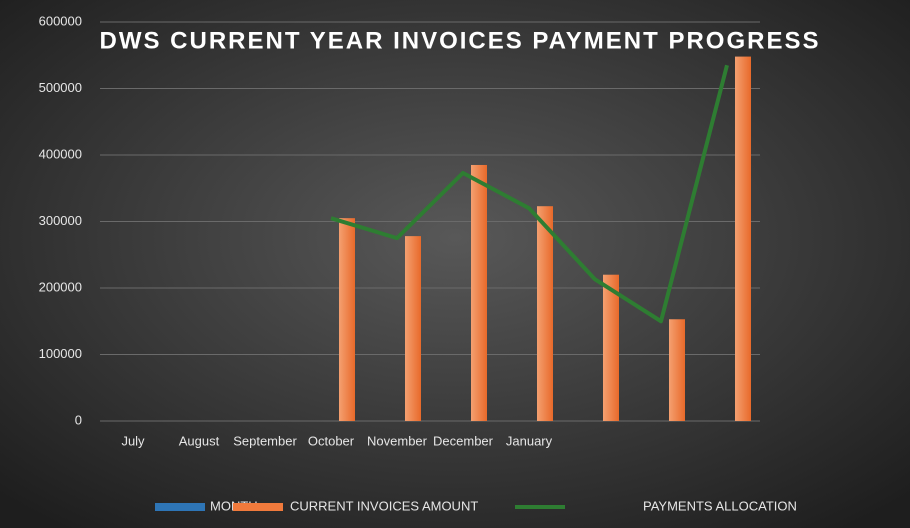  Describe the element at coordinates (384, 505) in the screenshot. I see `legend-label: CURRENT INVOICES AMOUNT` at that location.